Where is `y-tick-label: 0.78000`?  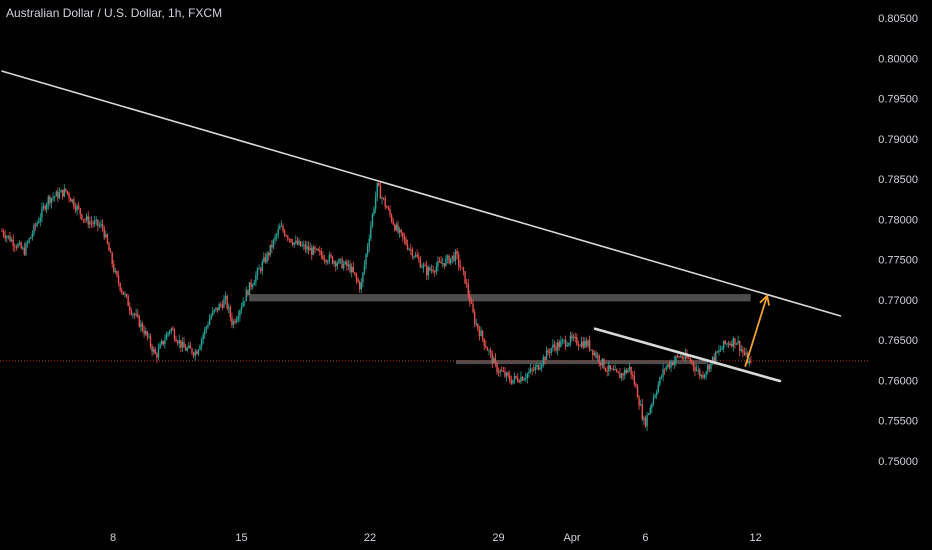
y-tick-label: 0.78000 is located at coordinates (898, 220).